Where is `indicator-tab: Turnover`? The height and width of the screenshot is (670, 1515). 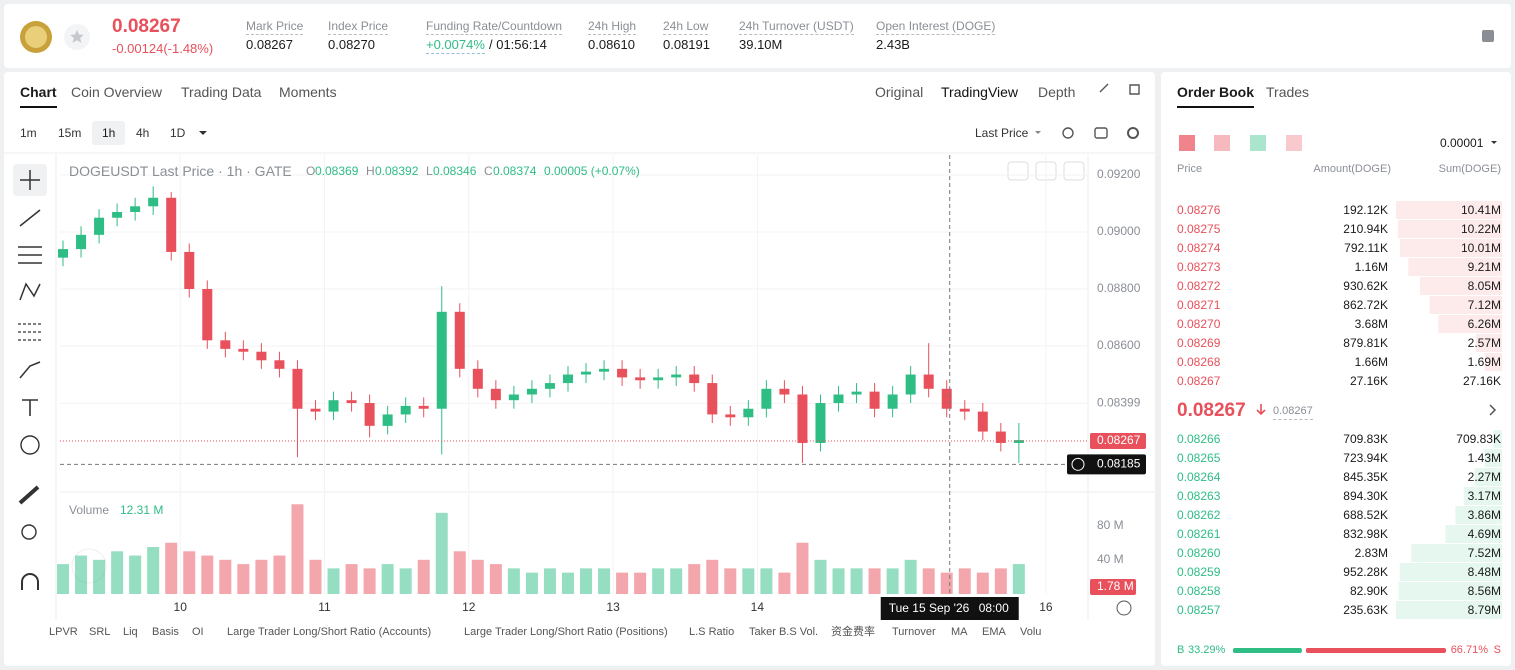 indicator-tab: Turnover is located at coordinates (914, 632).